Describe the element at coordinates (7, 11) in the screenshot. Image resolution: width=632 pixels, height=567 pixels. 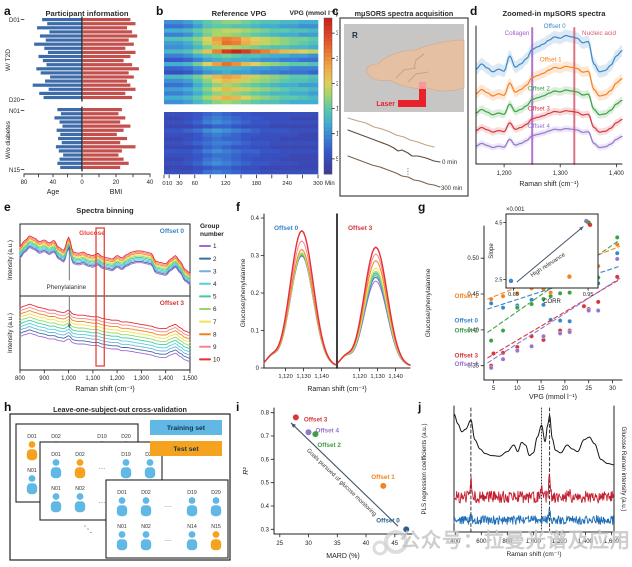
I see `panel-a-letter: a` at that location.